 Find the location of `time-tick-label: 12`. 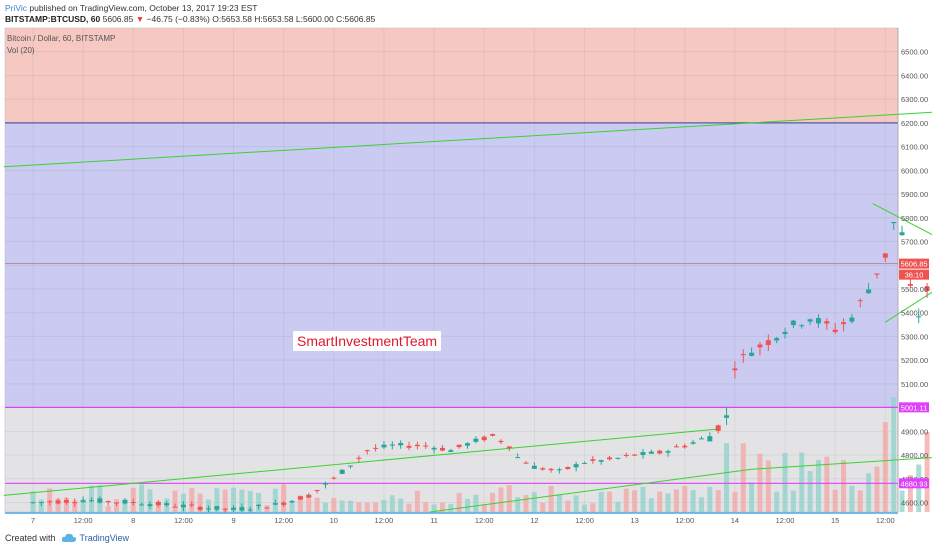

time-tick-label: 12 is located at coordinates (534, 520).